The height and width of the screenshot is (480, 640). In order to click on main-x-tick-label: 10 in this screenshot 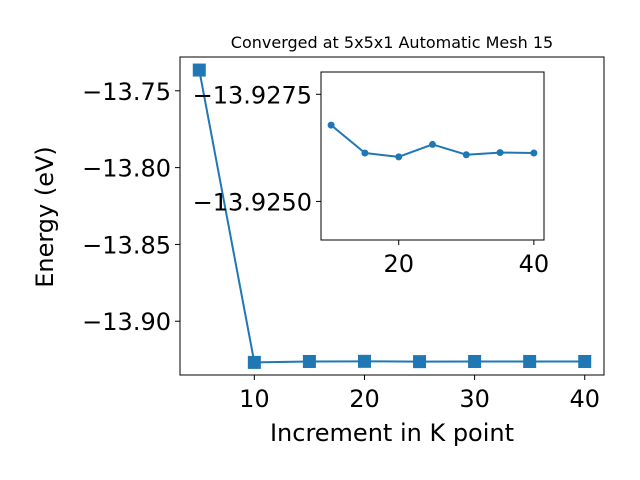, I will do `click(254, 399)`.